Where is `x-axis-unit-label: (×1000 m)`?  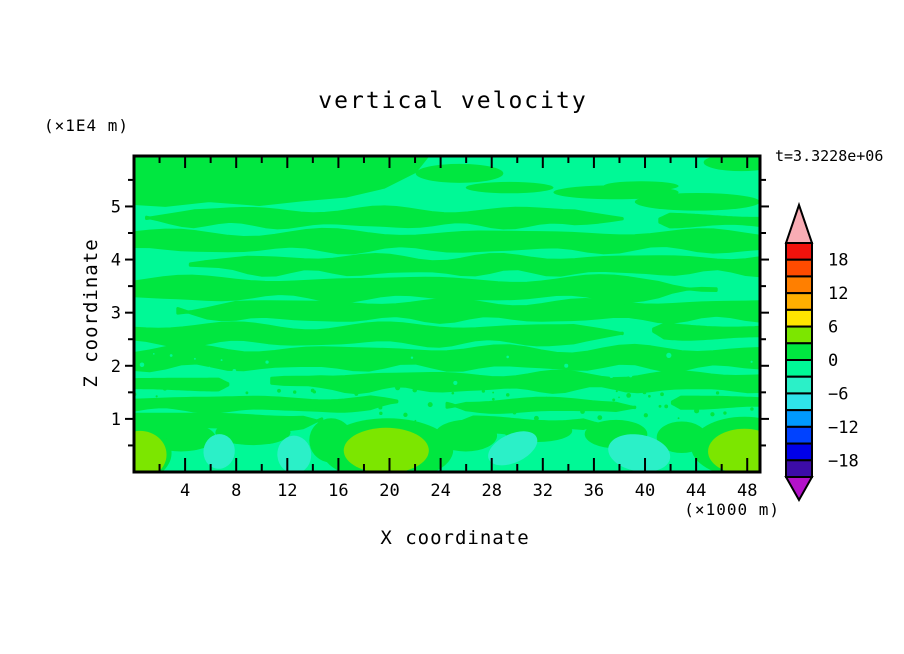 x-axis-unit-label: (×1000 m) is located at coordinates (732, 509).